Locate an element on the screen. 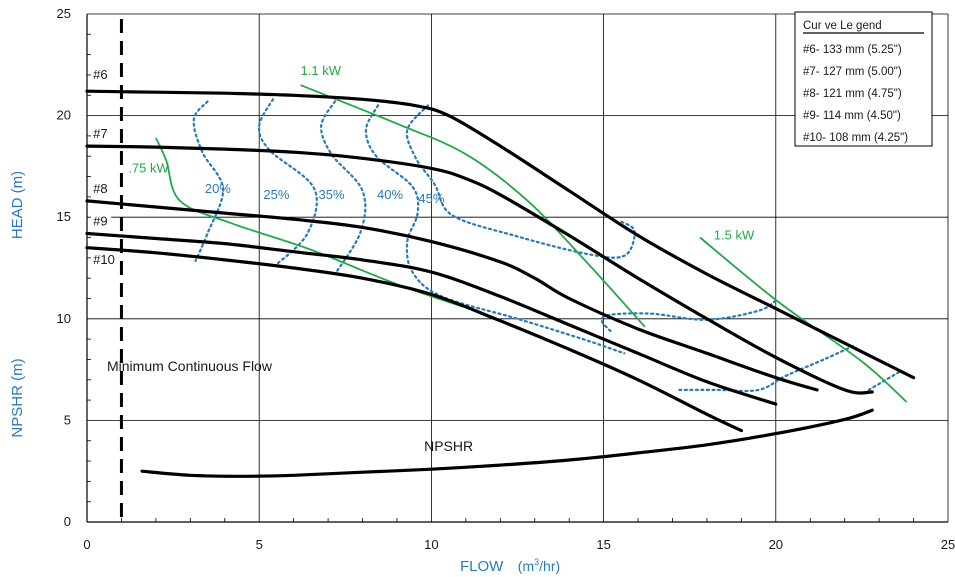  curve-label: #9 is located at coordinates (100, 220).